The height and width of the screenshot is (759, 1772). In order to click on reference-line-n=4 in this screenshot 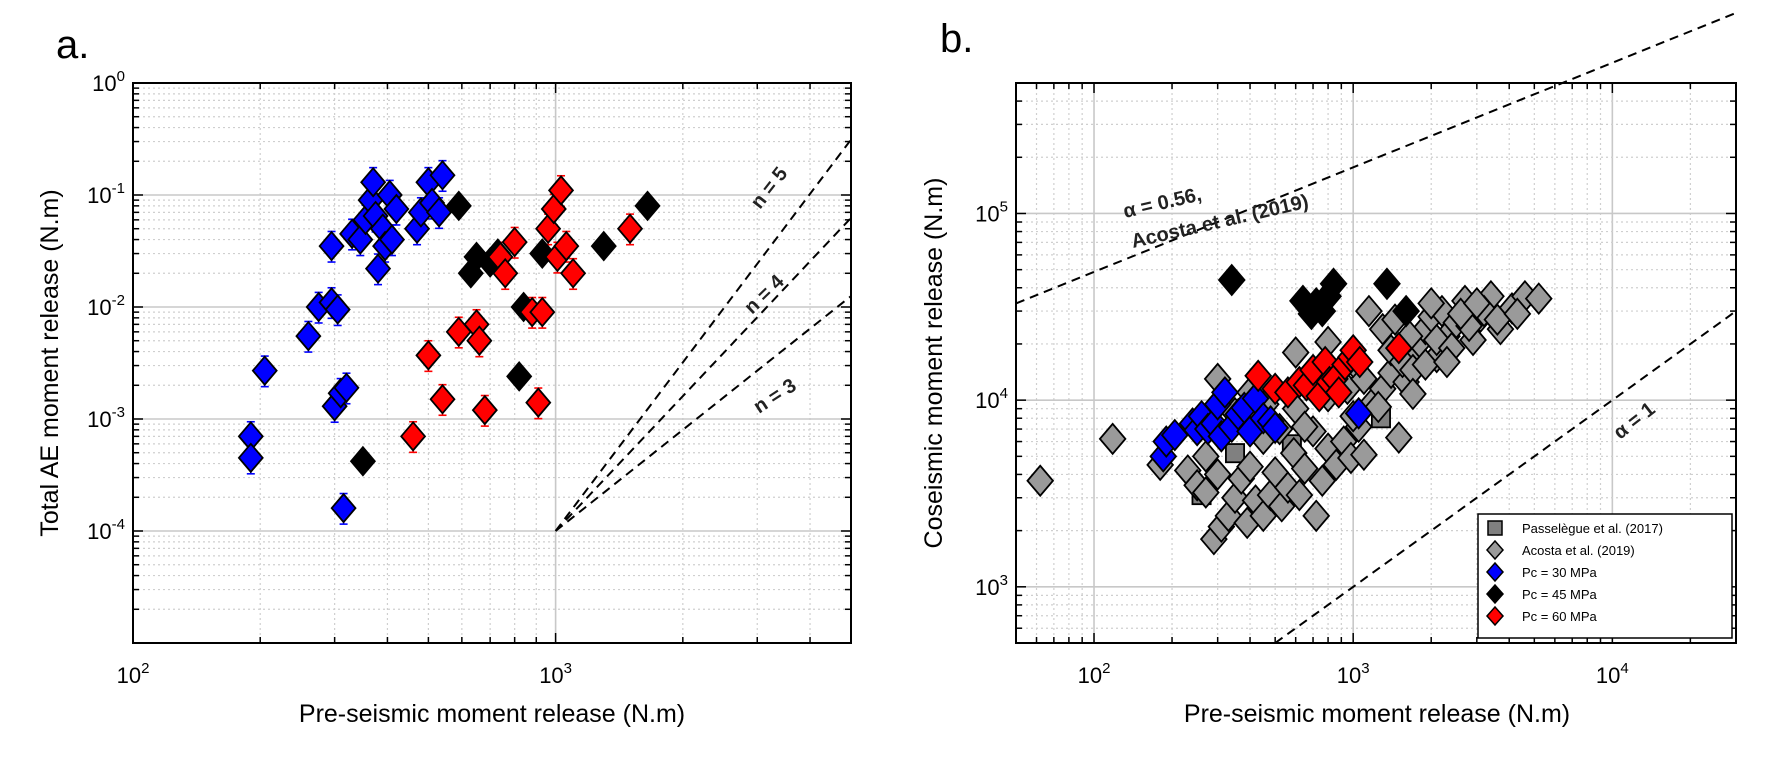, I will do `click(703, 374)`.